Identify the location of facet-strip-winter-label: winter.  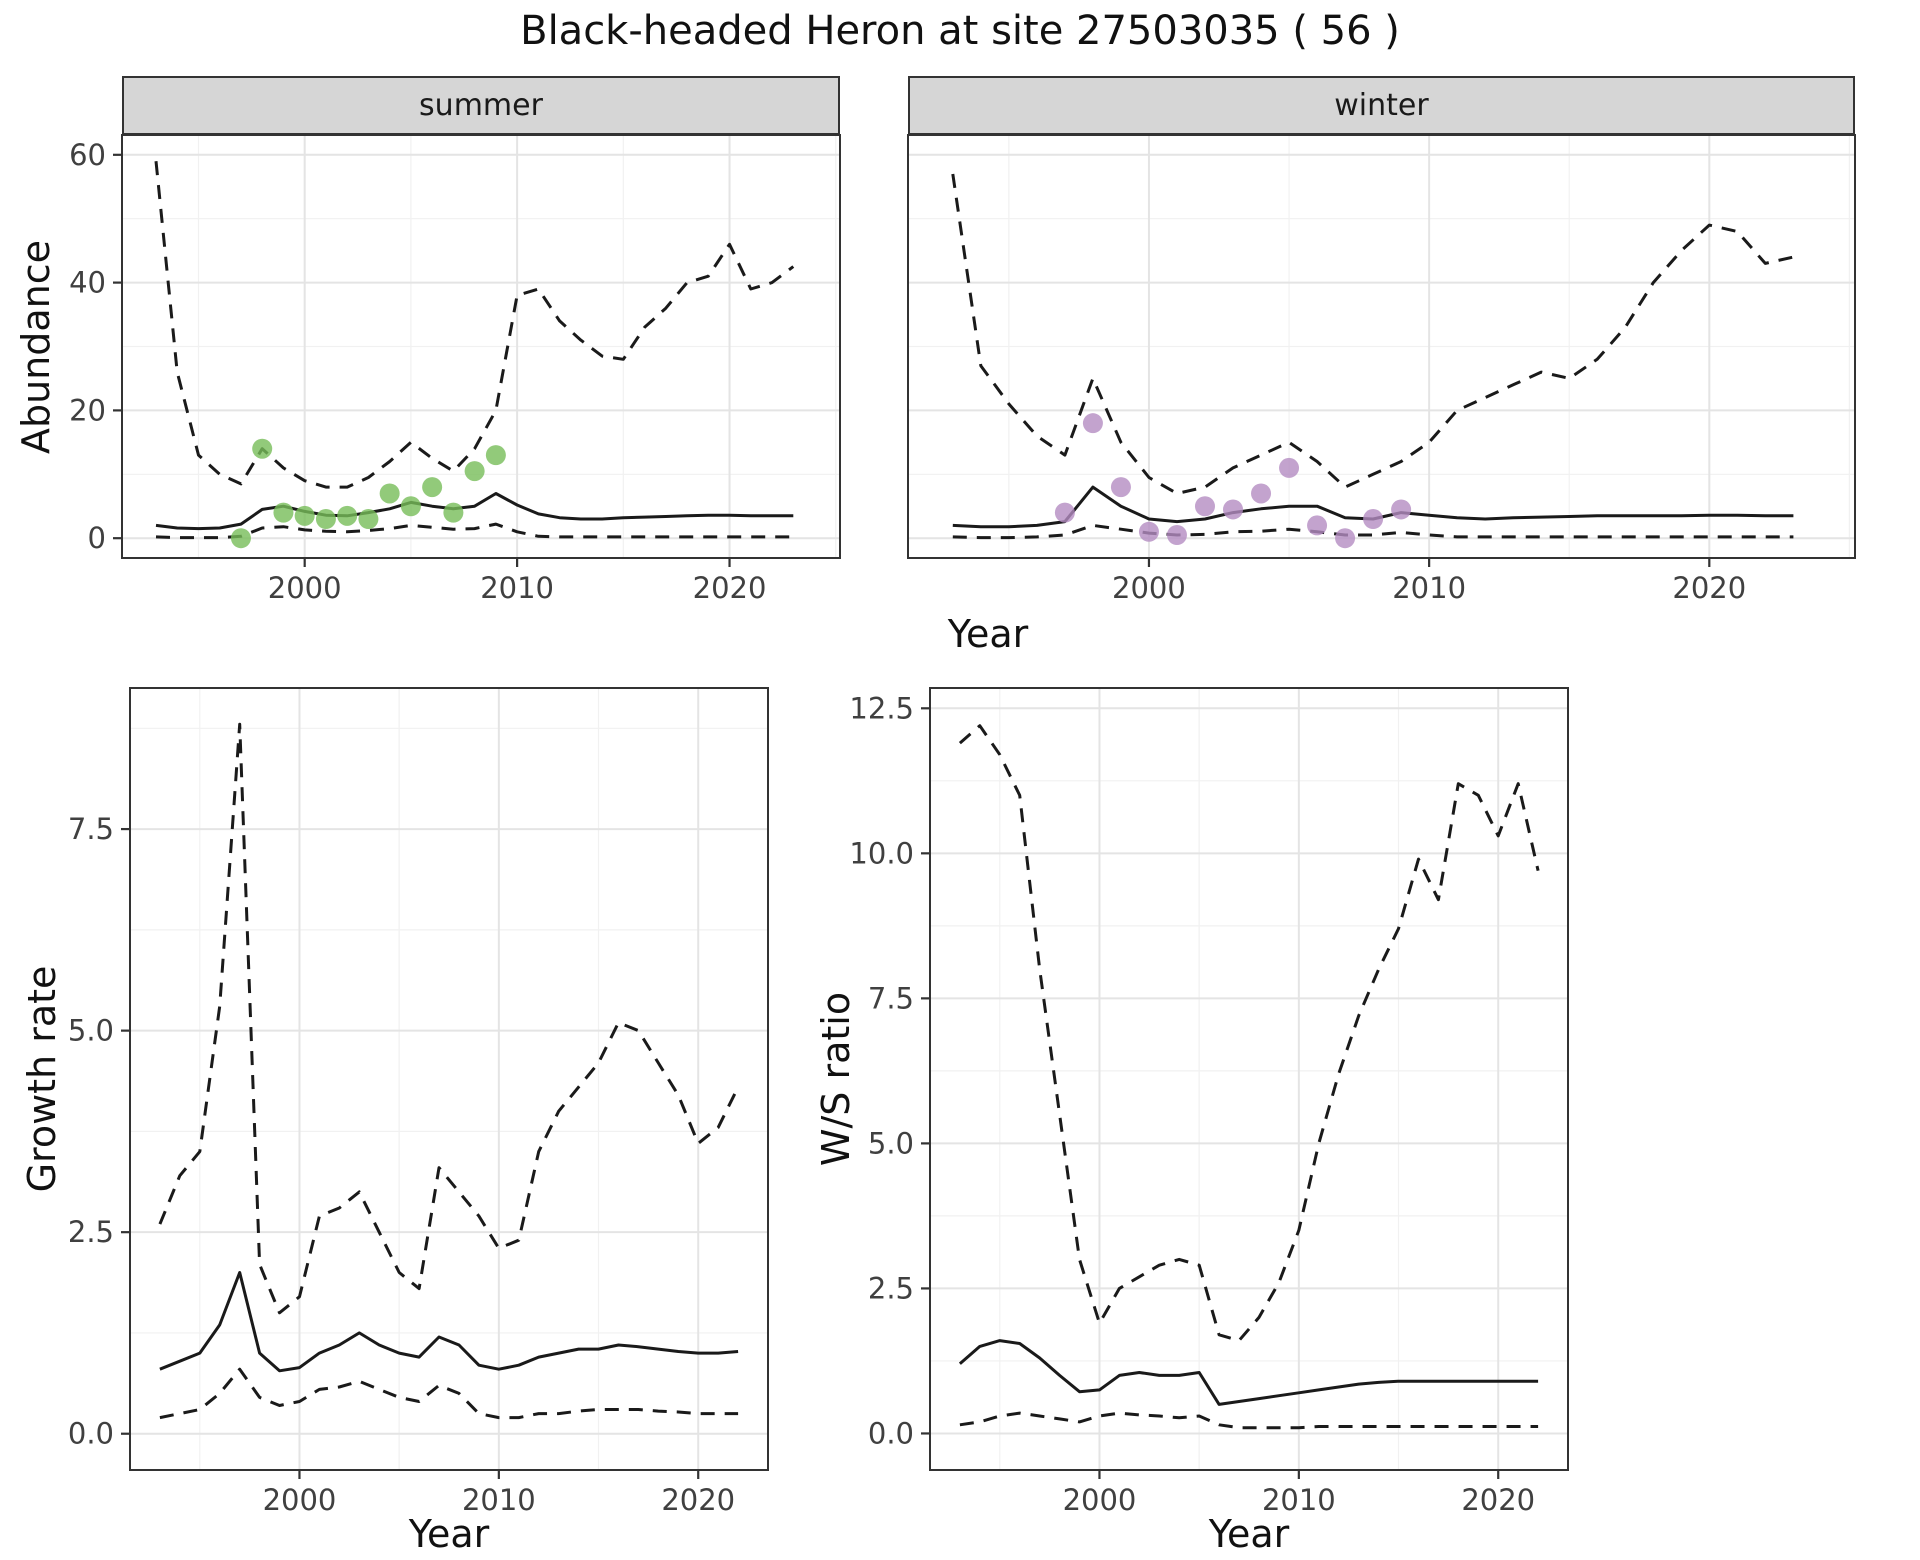
(1381, 105).